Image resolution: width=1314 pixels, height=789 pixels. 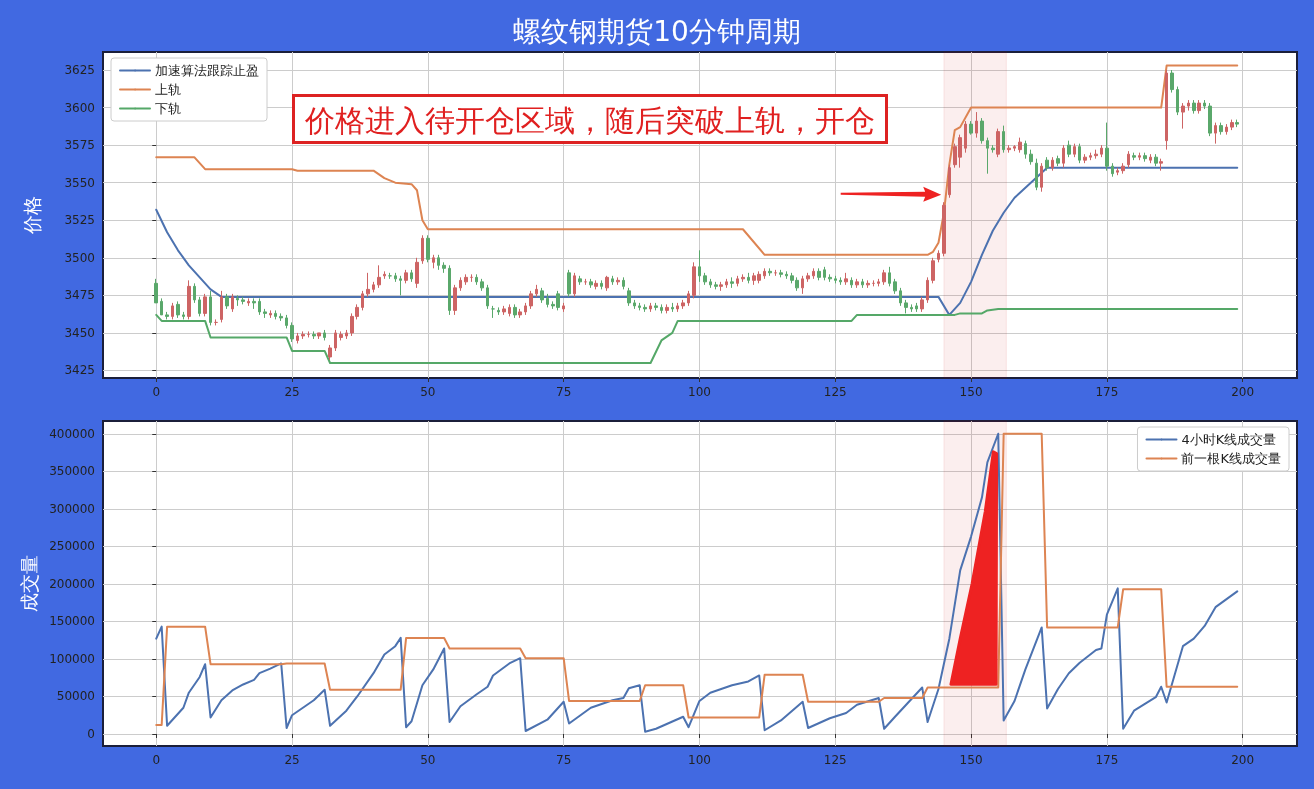 I want to click on x-tick-label: 175, so click(x=1107, y=760).